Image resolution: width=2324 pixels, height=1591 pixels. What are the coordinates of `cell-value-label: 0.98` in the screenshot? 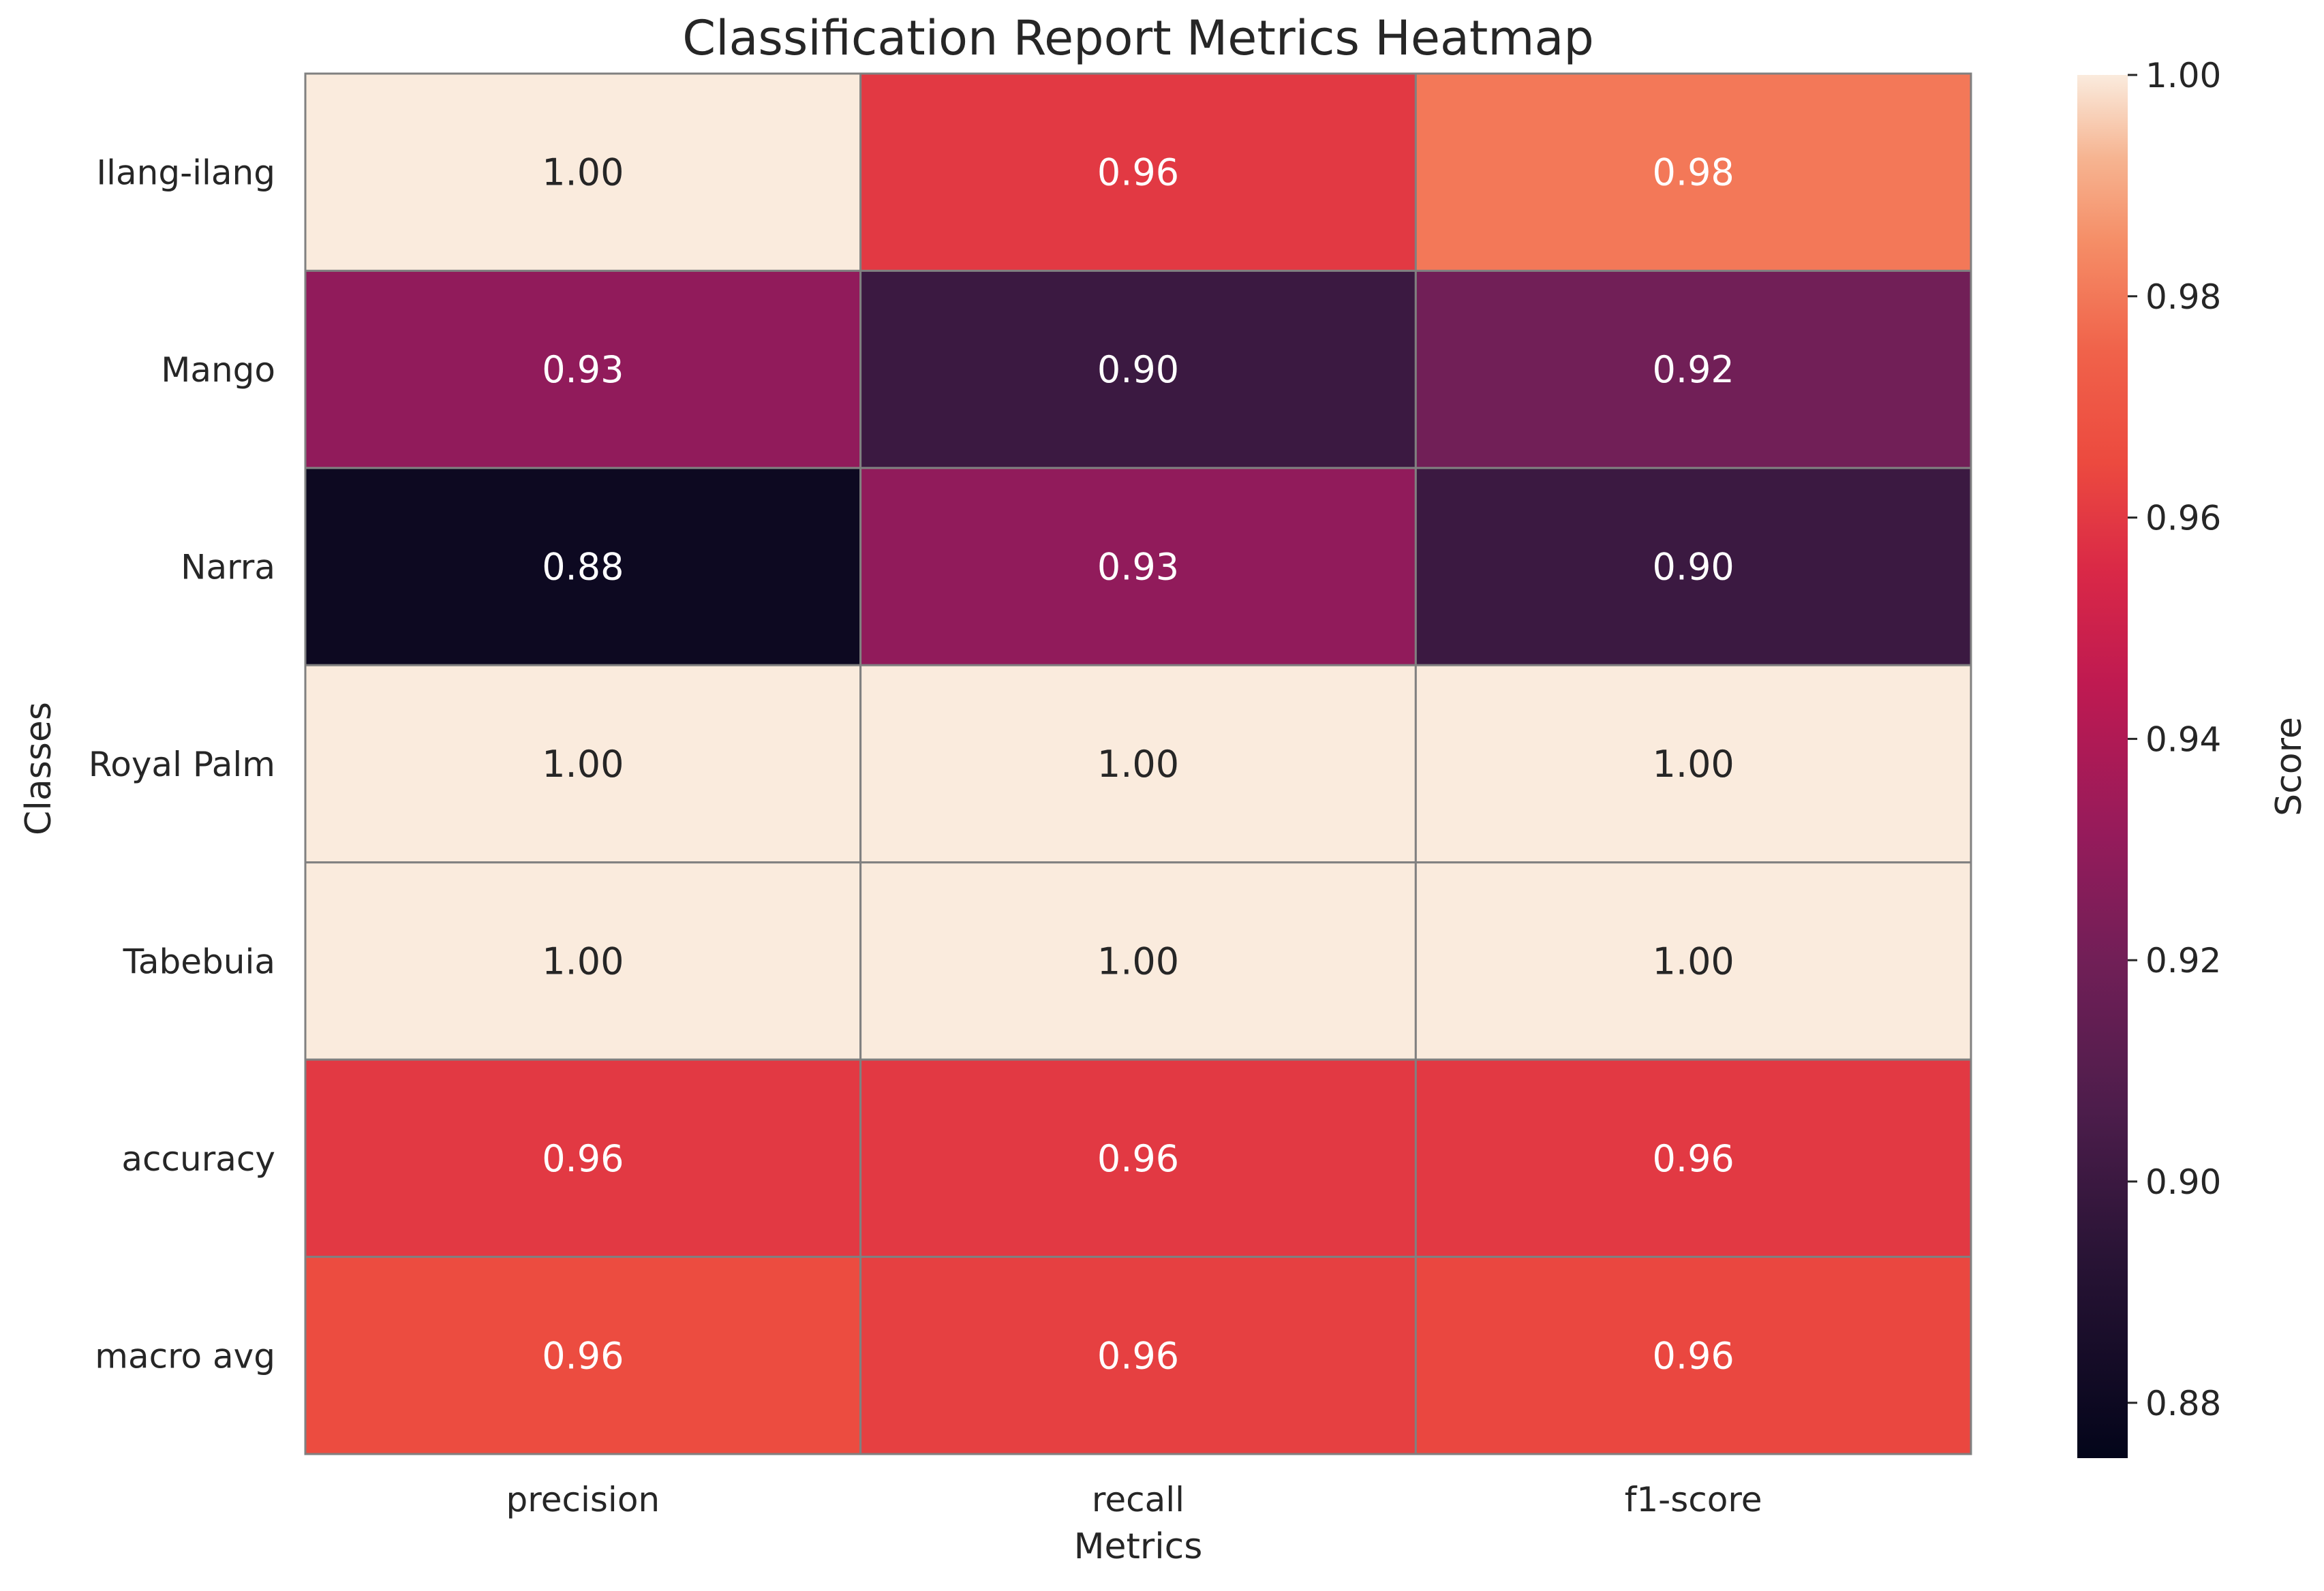 It's located at (1693, 172).